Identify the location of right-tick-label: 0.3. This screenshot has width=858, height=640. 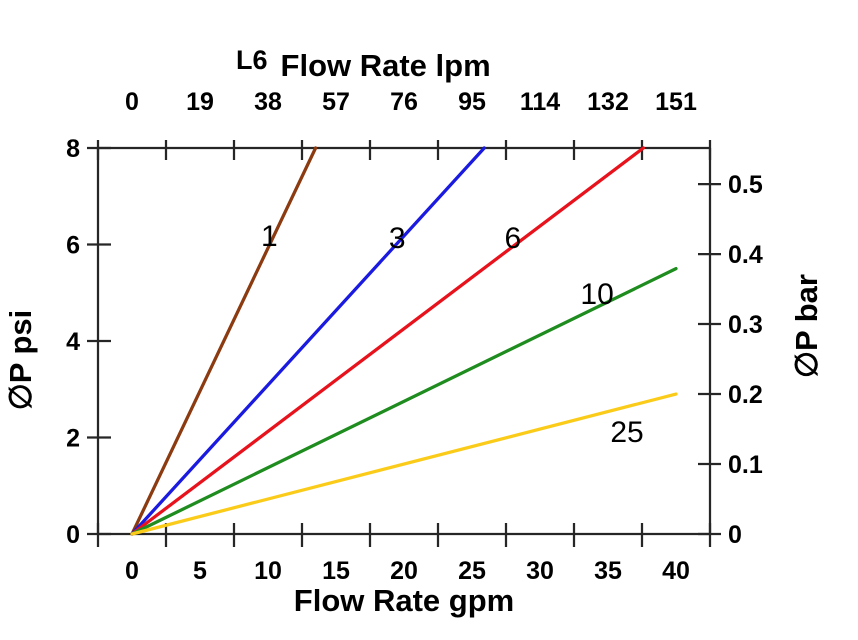
(745, 325).